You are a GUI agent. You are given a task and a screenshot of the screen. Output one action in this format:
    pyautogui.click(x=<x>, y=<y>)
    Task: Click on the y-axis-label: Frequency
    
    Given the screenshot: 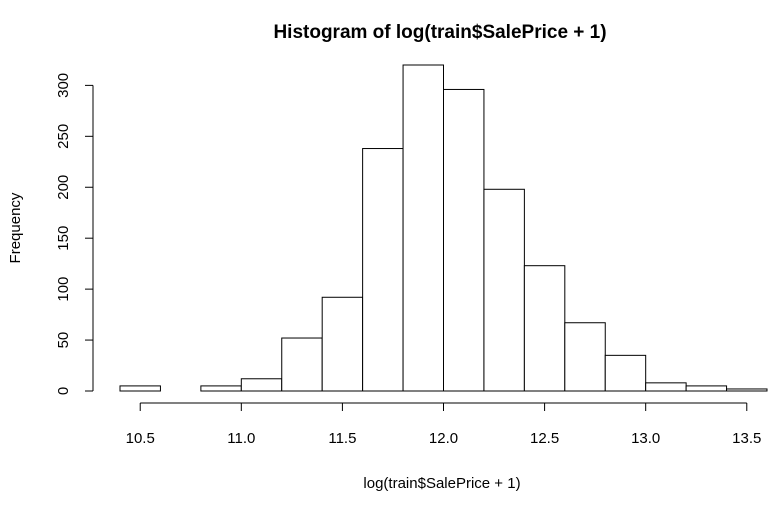 What is the action you would take?
    pyautogui.click(x=15, y=227)
    